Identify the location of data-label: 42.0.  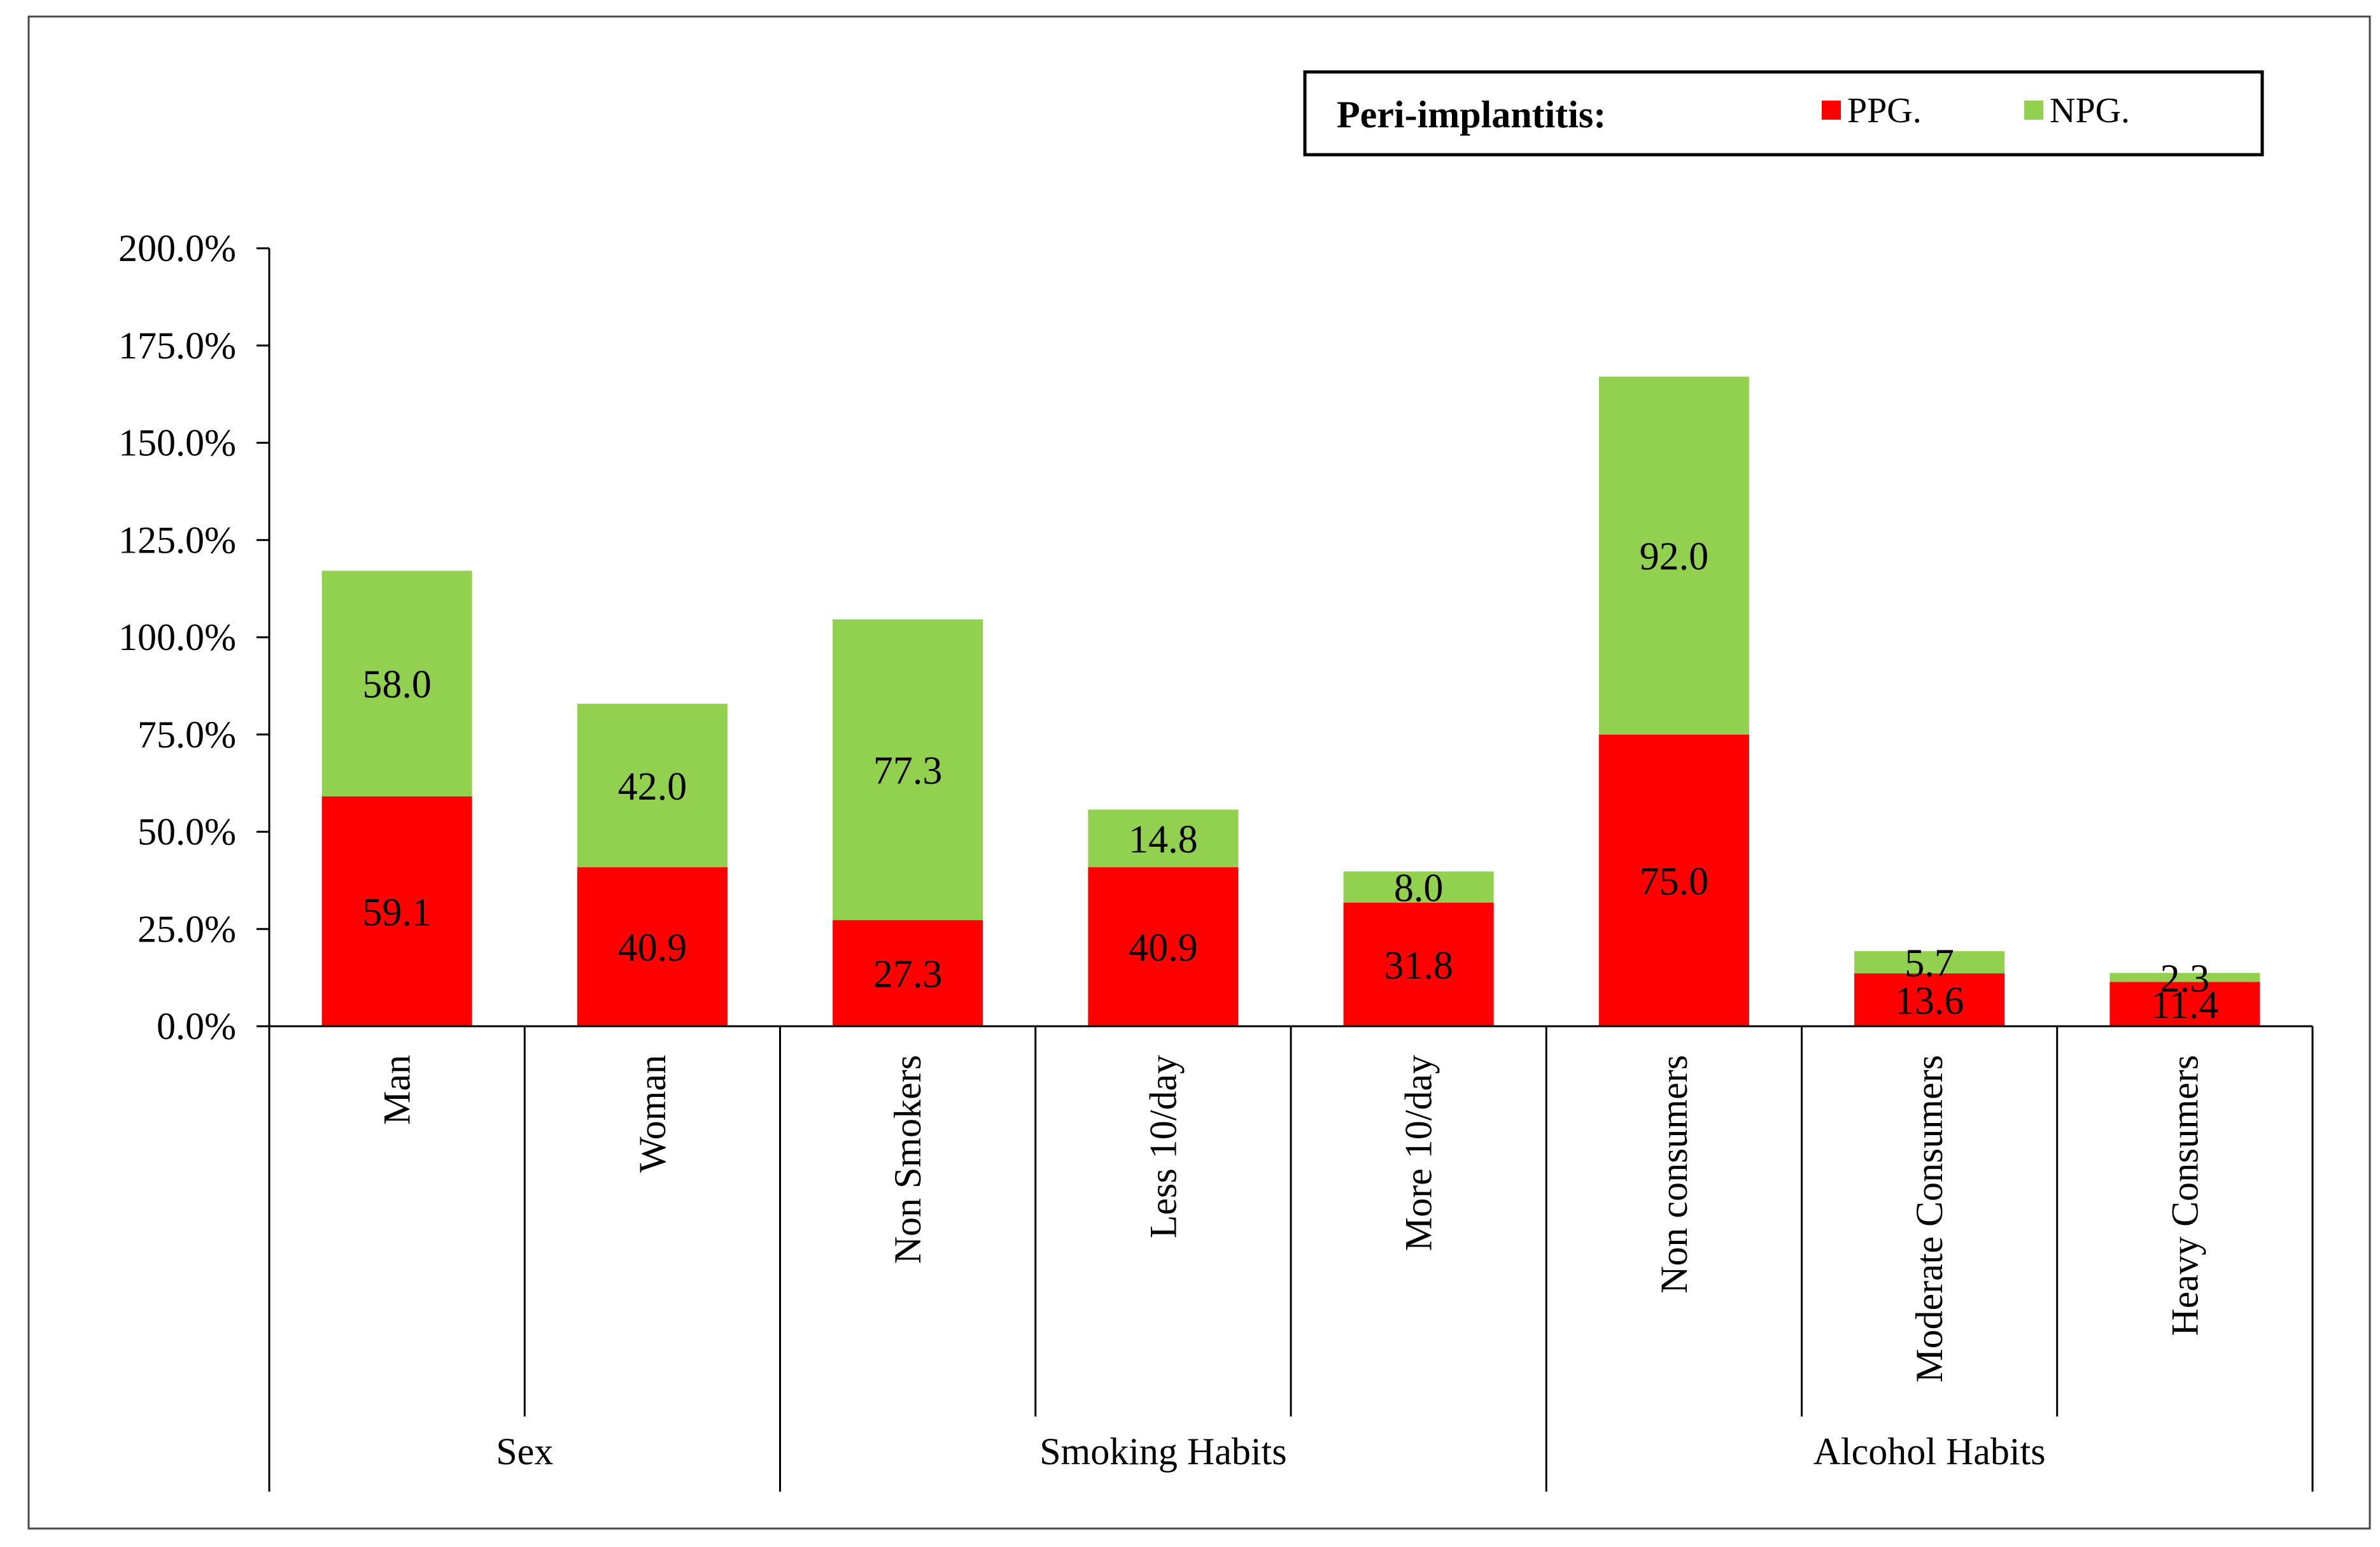
(652, 787).